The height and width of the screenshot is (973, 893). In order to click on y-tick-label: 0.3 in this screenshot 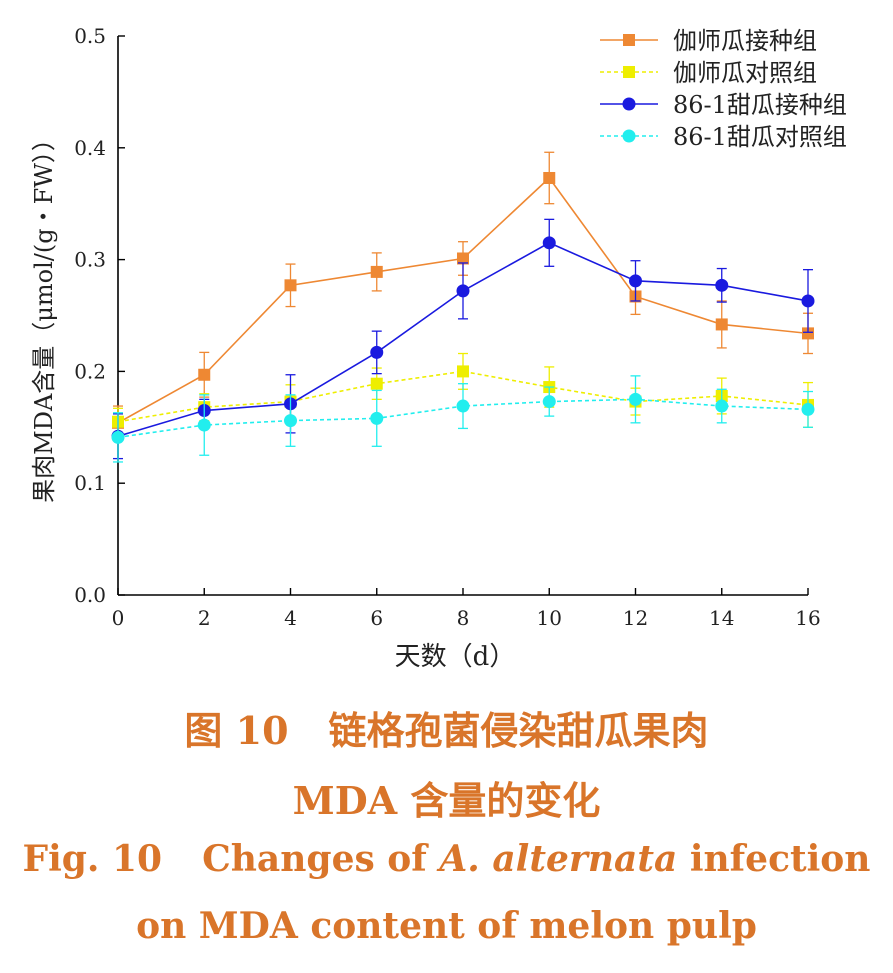, I will do `click(90, 260)`.